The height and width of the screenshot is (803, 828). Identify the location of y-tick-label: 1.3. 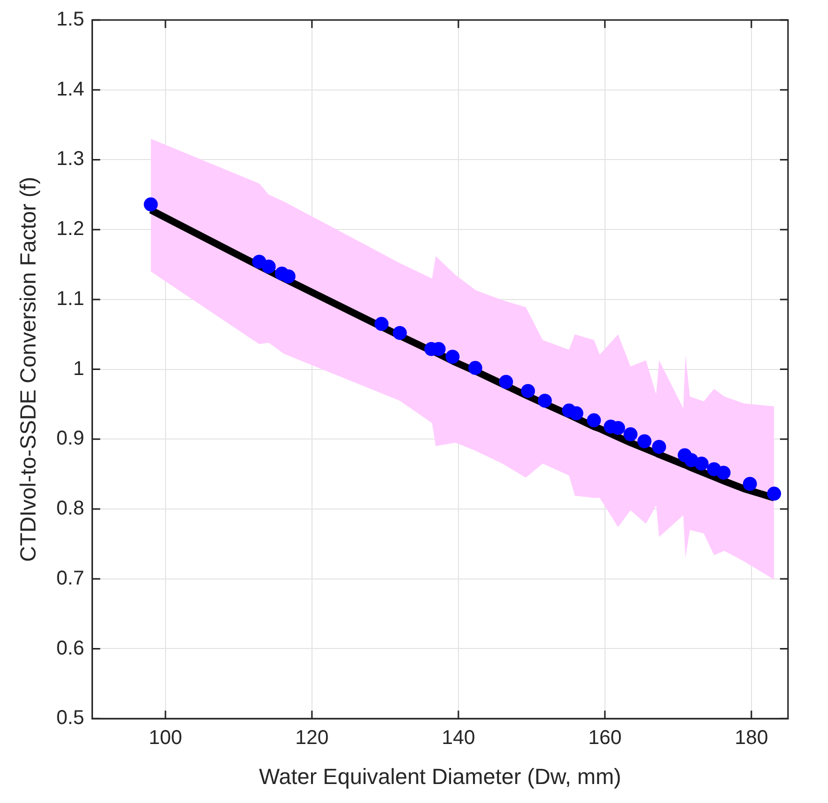
(70, 159).